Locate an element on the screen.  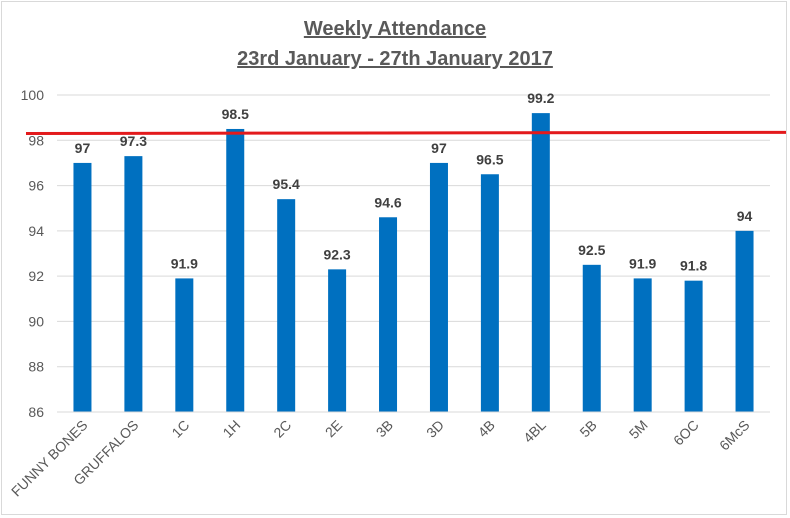
data-label: 92.3 is located at coordinates (336, 254).